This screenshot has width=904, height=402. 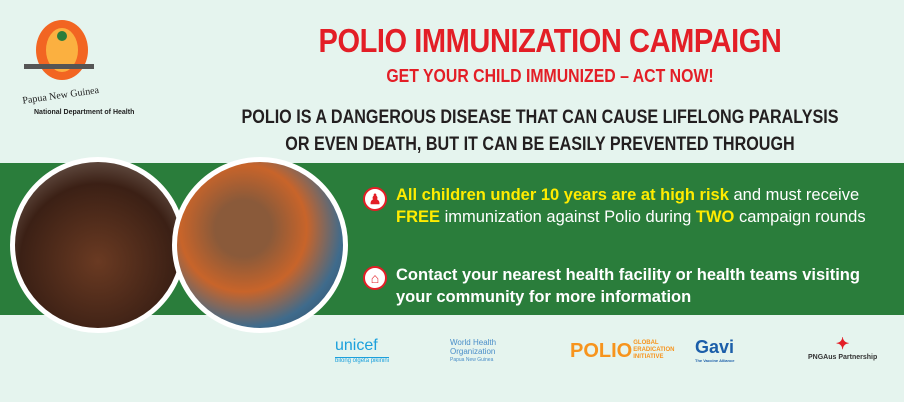 I want to click on pngaus-logo: ✦ PNGAus Partnership, so click(x=842, y=347).